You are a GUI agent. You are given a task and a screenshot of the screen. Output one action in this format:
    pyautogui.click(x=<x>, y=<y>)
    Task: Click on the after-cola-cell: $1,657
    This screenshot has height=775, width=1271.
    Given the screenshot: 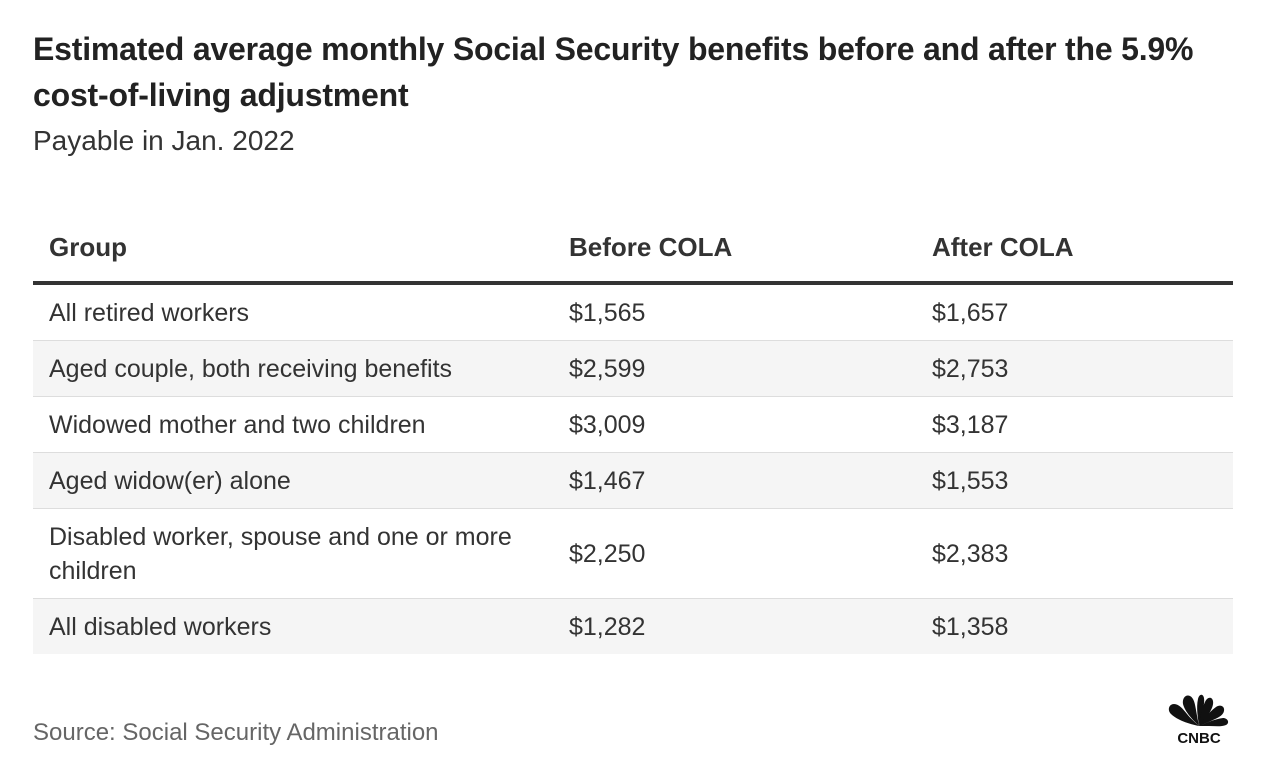 What is the action you would take?
    pyautogui.click(x=1074, y=312)
    